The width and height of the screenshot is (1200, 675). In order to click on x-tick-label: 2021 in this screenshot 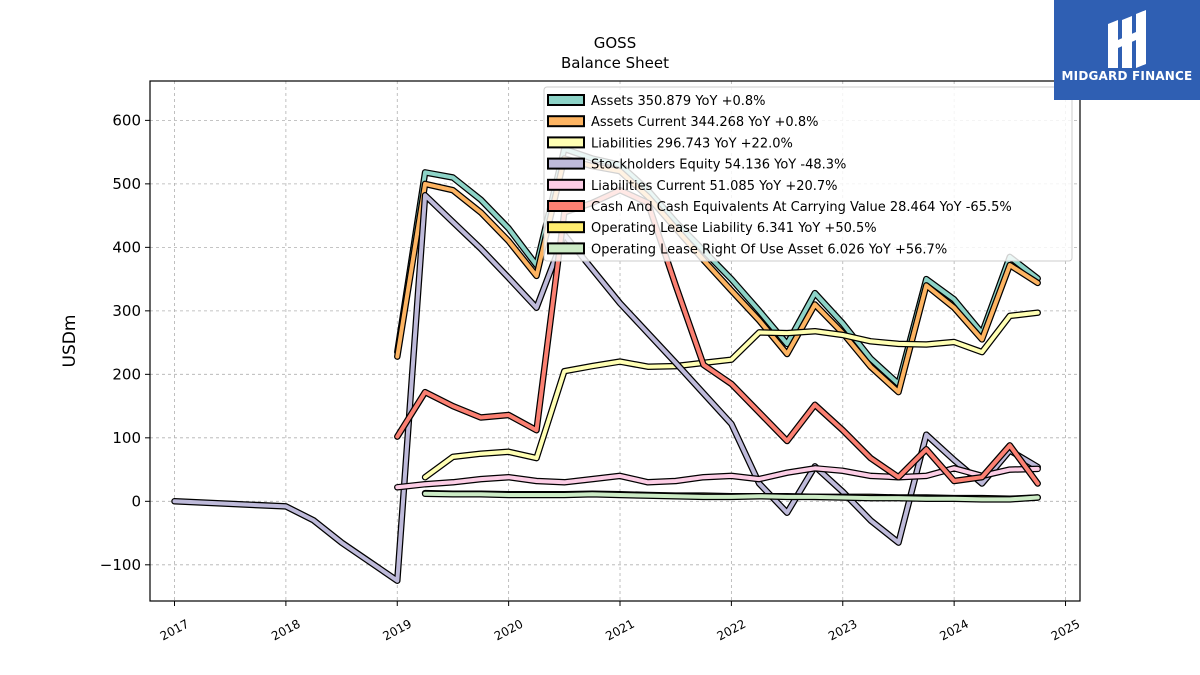, I will do `click(620, 630)`.